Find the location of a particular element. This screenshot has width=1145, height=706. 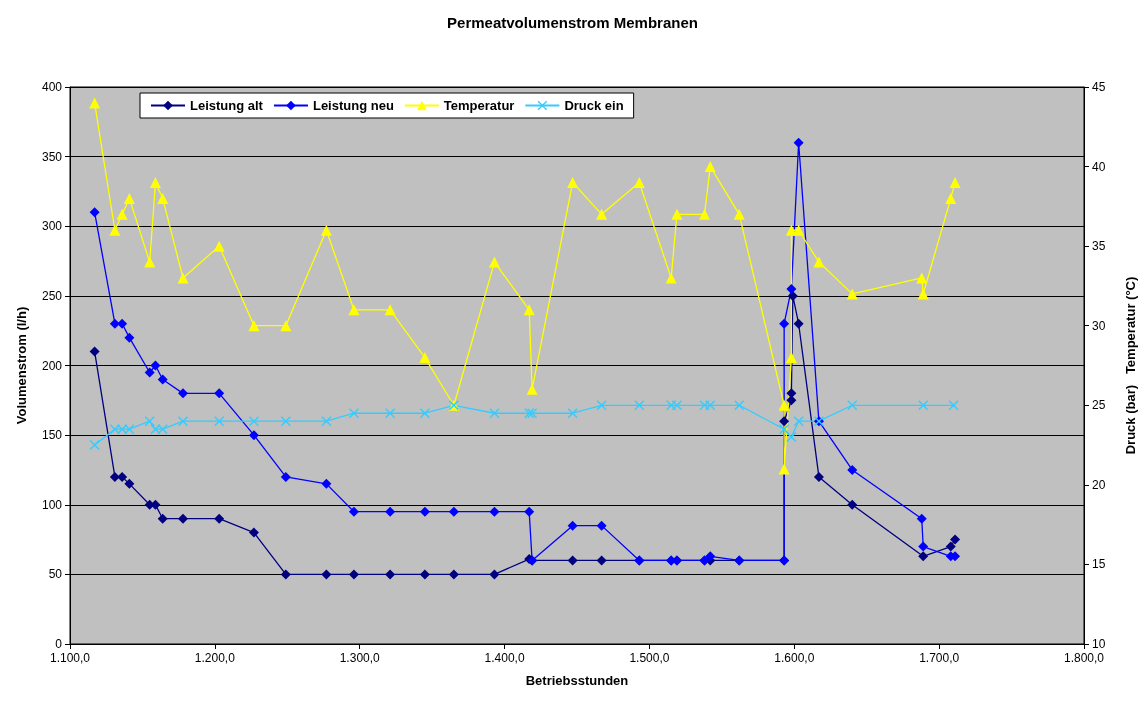

y-tick-label: 300 is located at coordinates (52, 226).